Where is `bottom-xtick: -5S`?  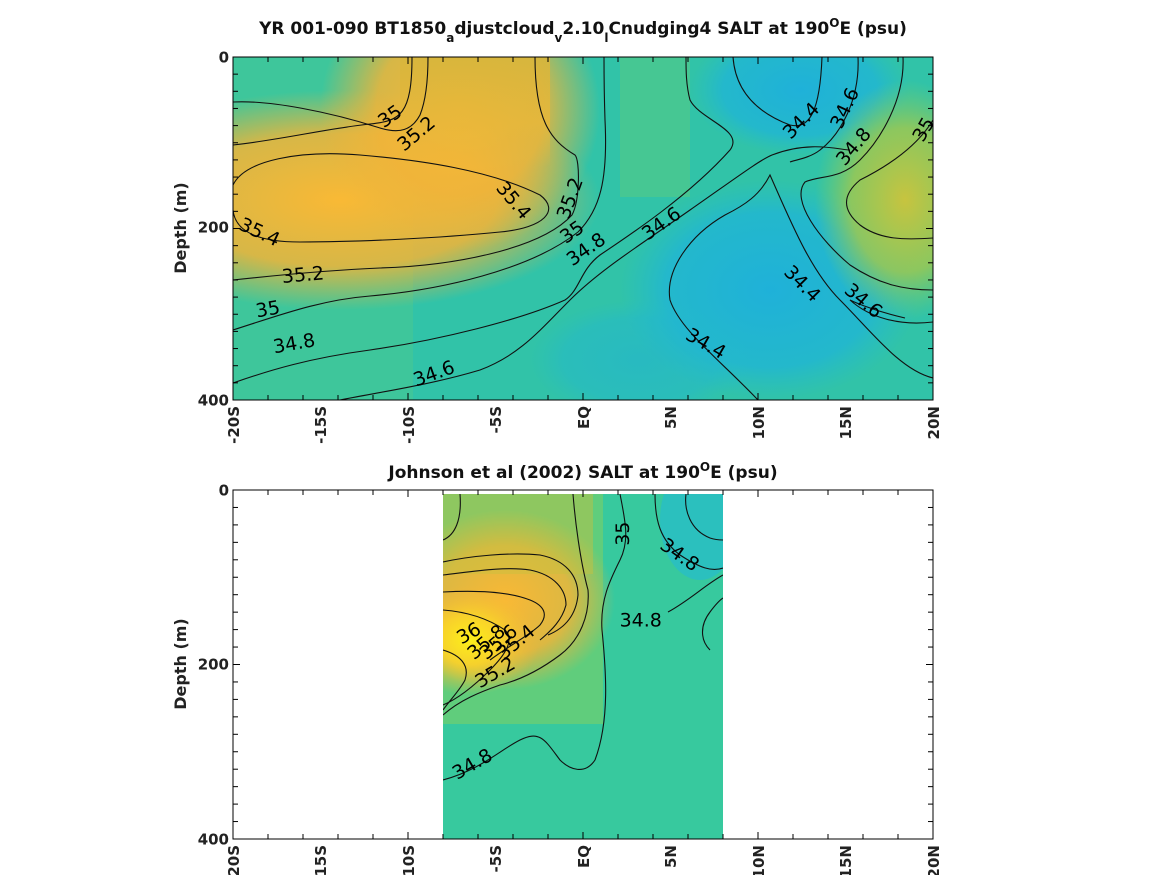
bottom-xtick: -5S is located at coordinates (496, 858).